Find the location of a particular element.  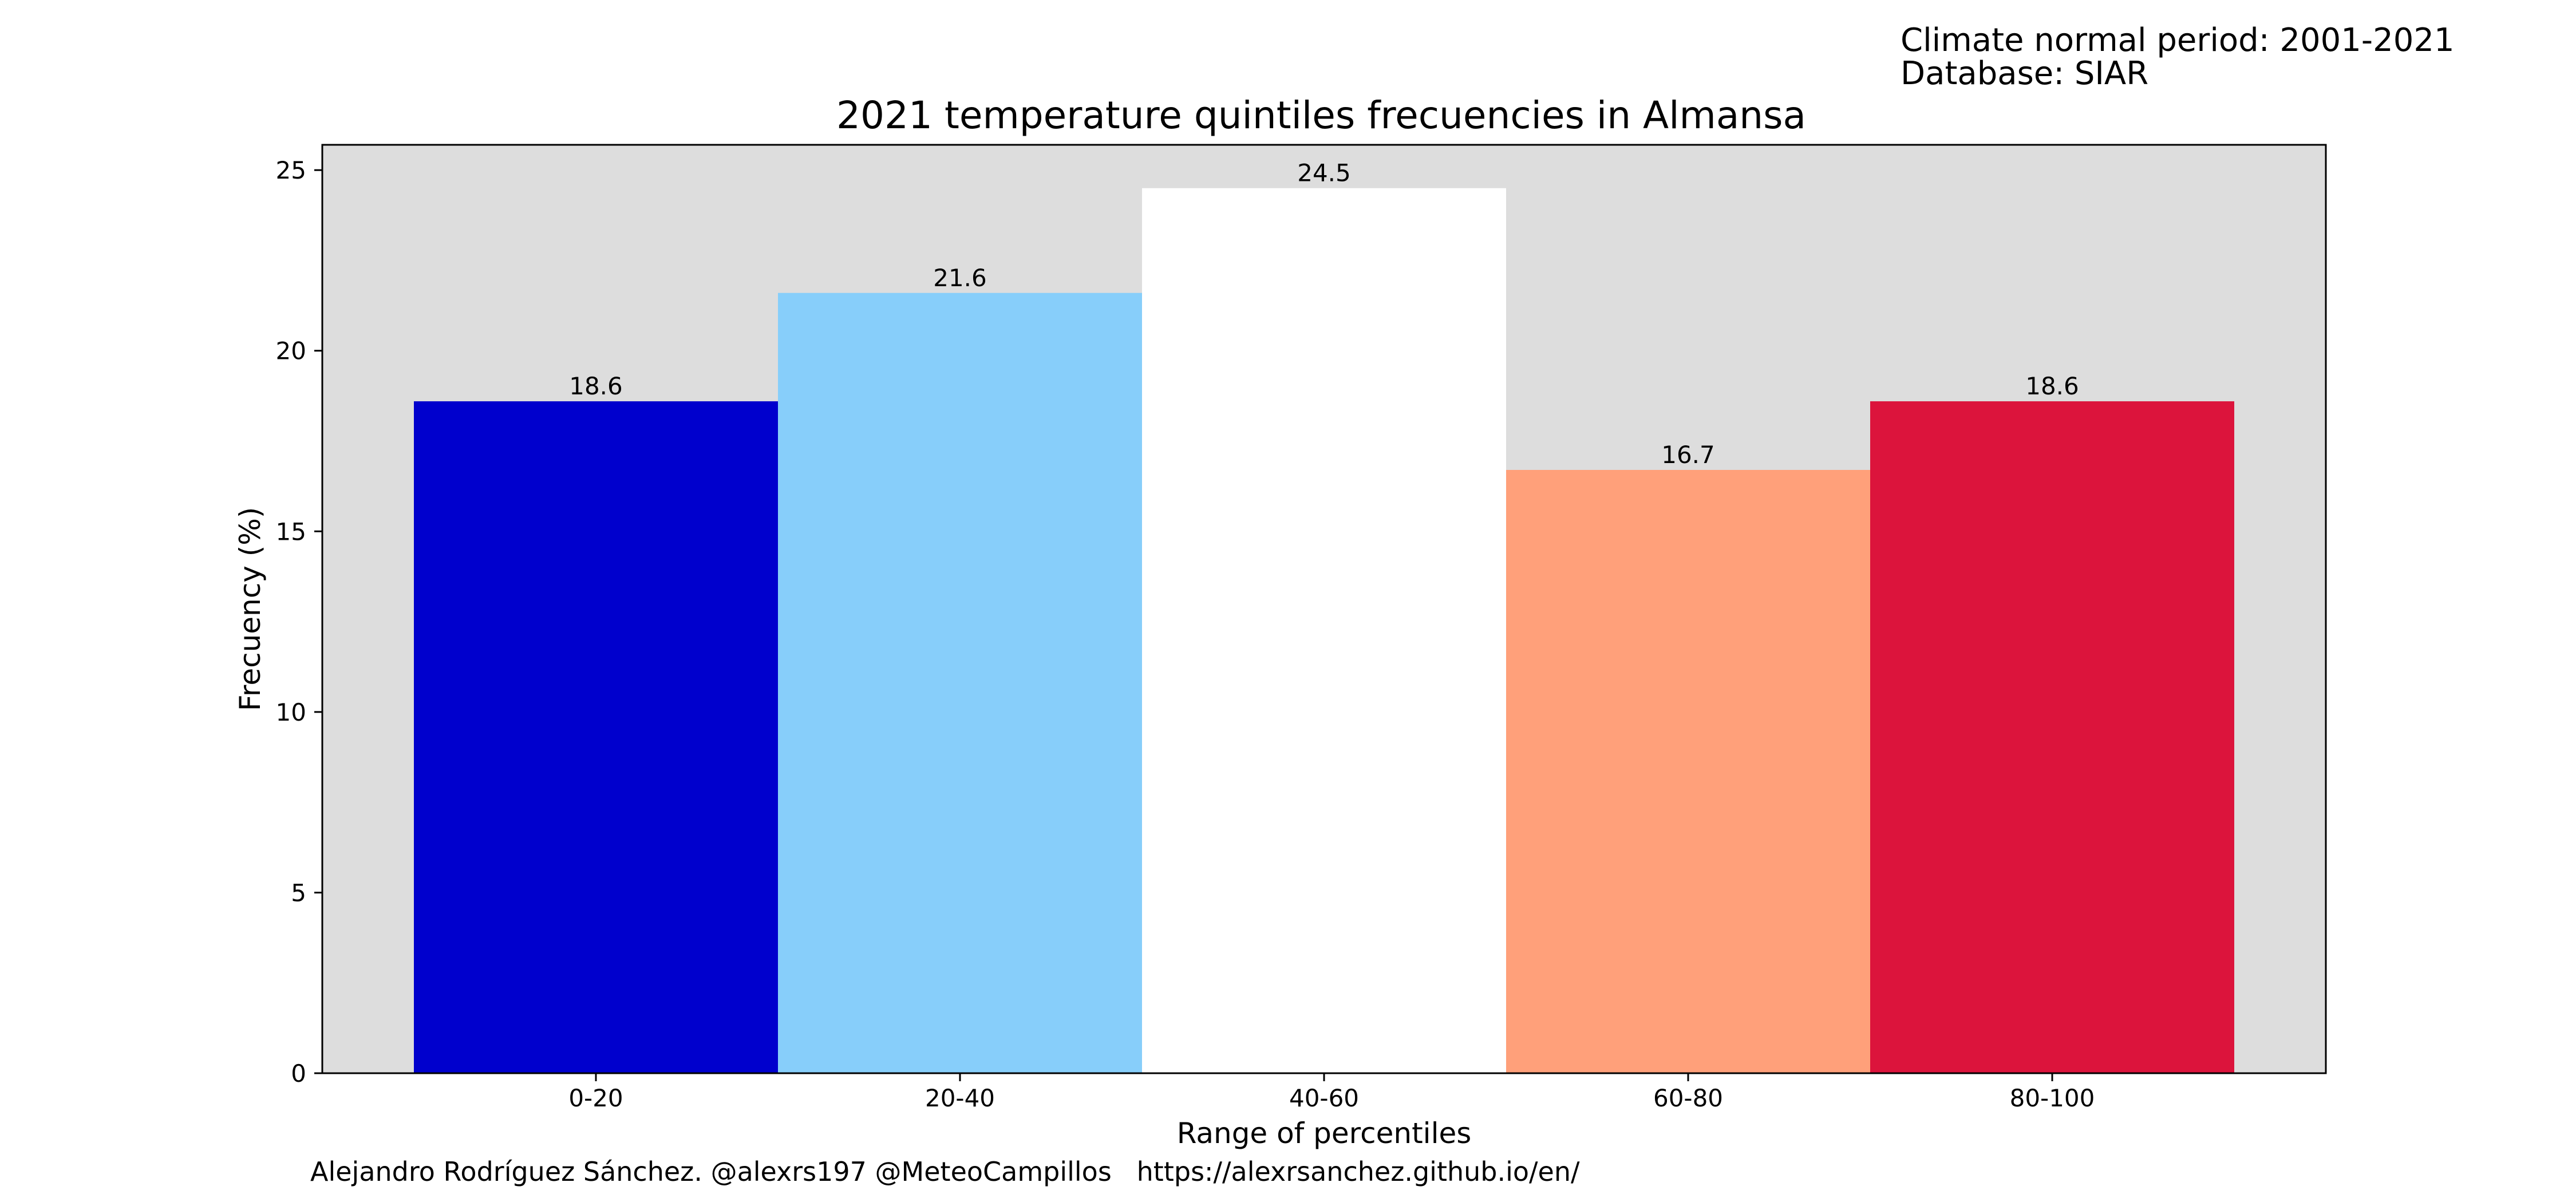

y-tick-label: 10 is located at coordinates (291, 712).